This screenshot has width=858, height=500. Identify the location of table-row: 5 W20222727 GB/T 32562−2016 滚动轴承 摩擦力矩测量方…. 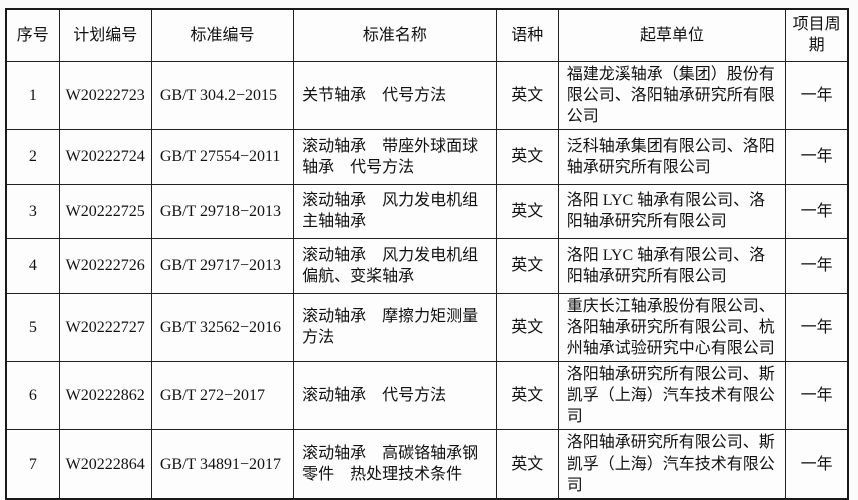
(427, 327).